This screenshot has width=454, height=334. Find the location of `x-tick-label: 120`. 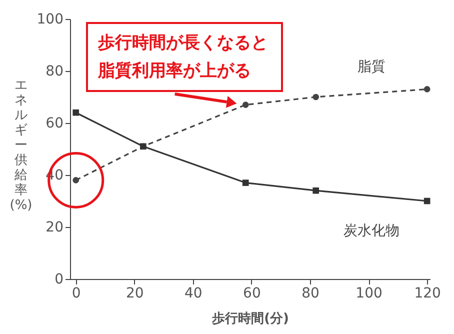

x-tick-label: 120 is located at coordinates (427, 294).